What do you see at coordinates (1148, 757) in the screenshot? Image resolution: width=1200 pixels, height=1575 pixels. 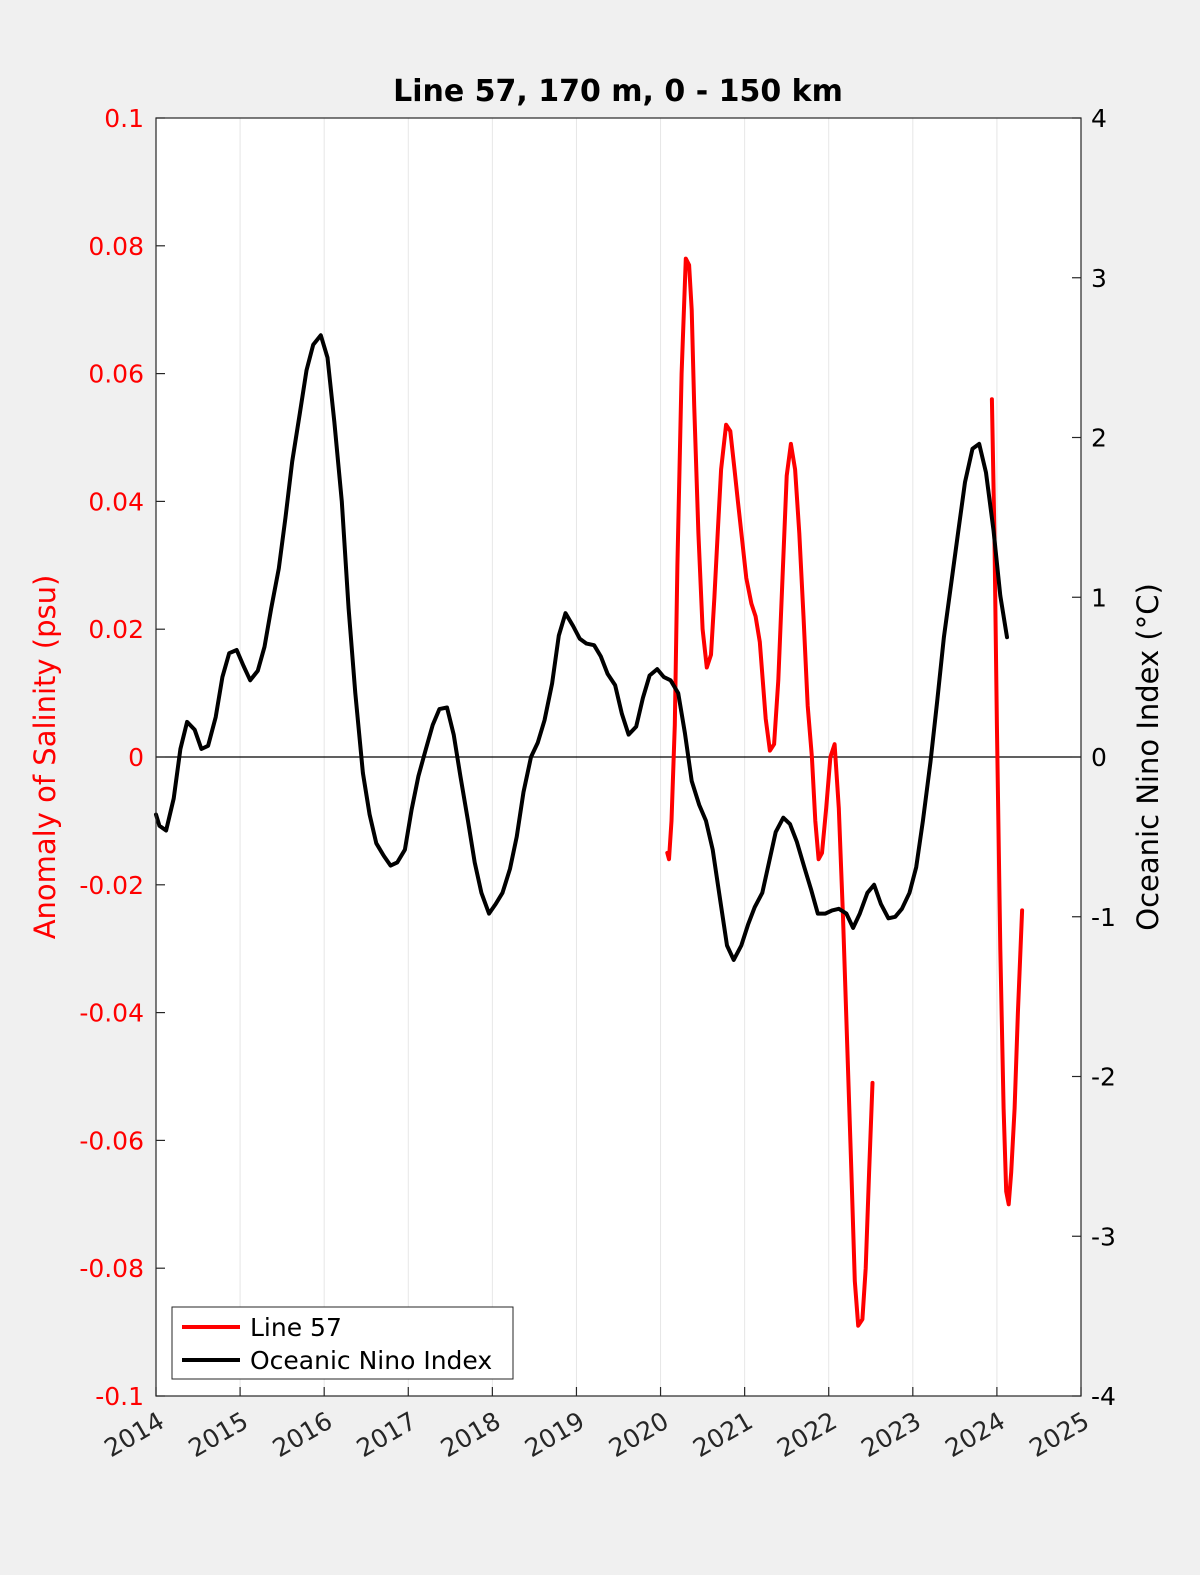 I see `y-axis-right-label: Oceanic Nino Index (°C)` at bounding box center [1148, 757].